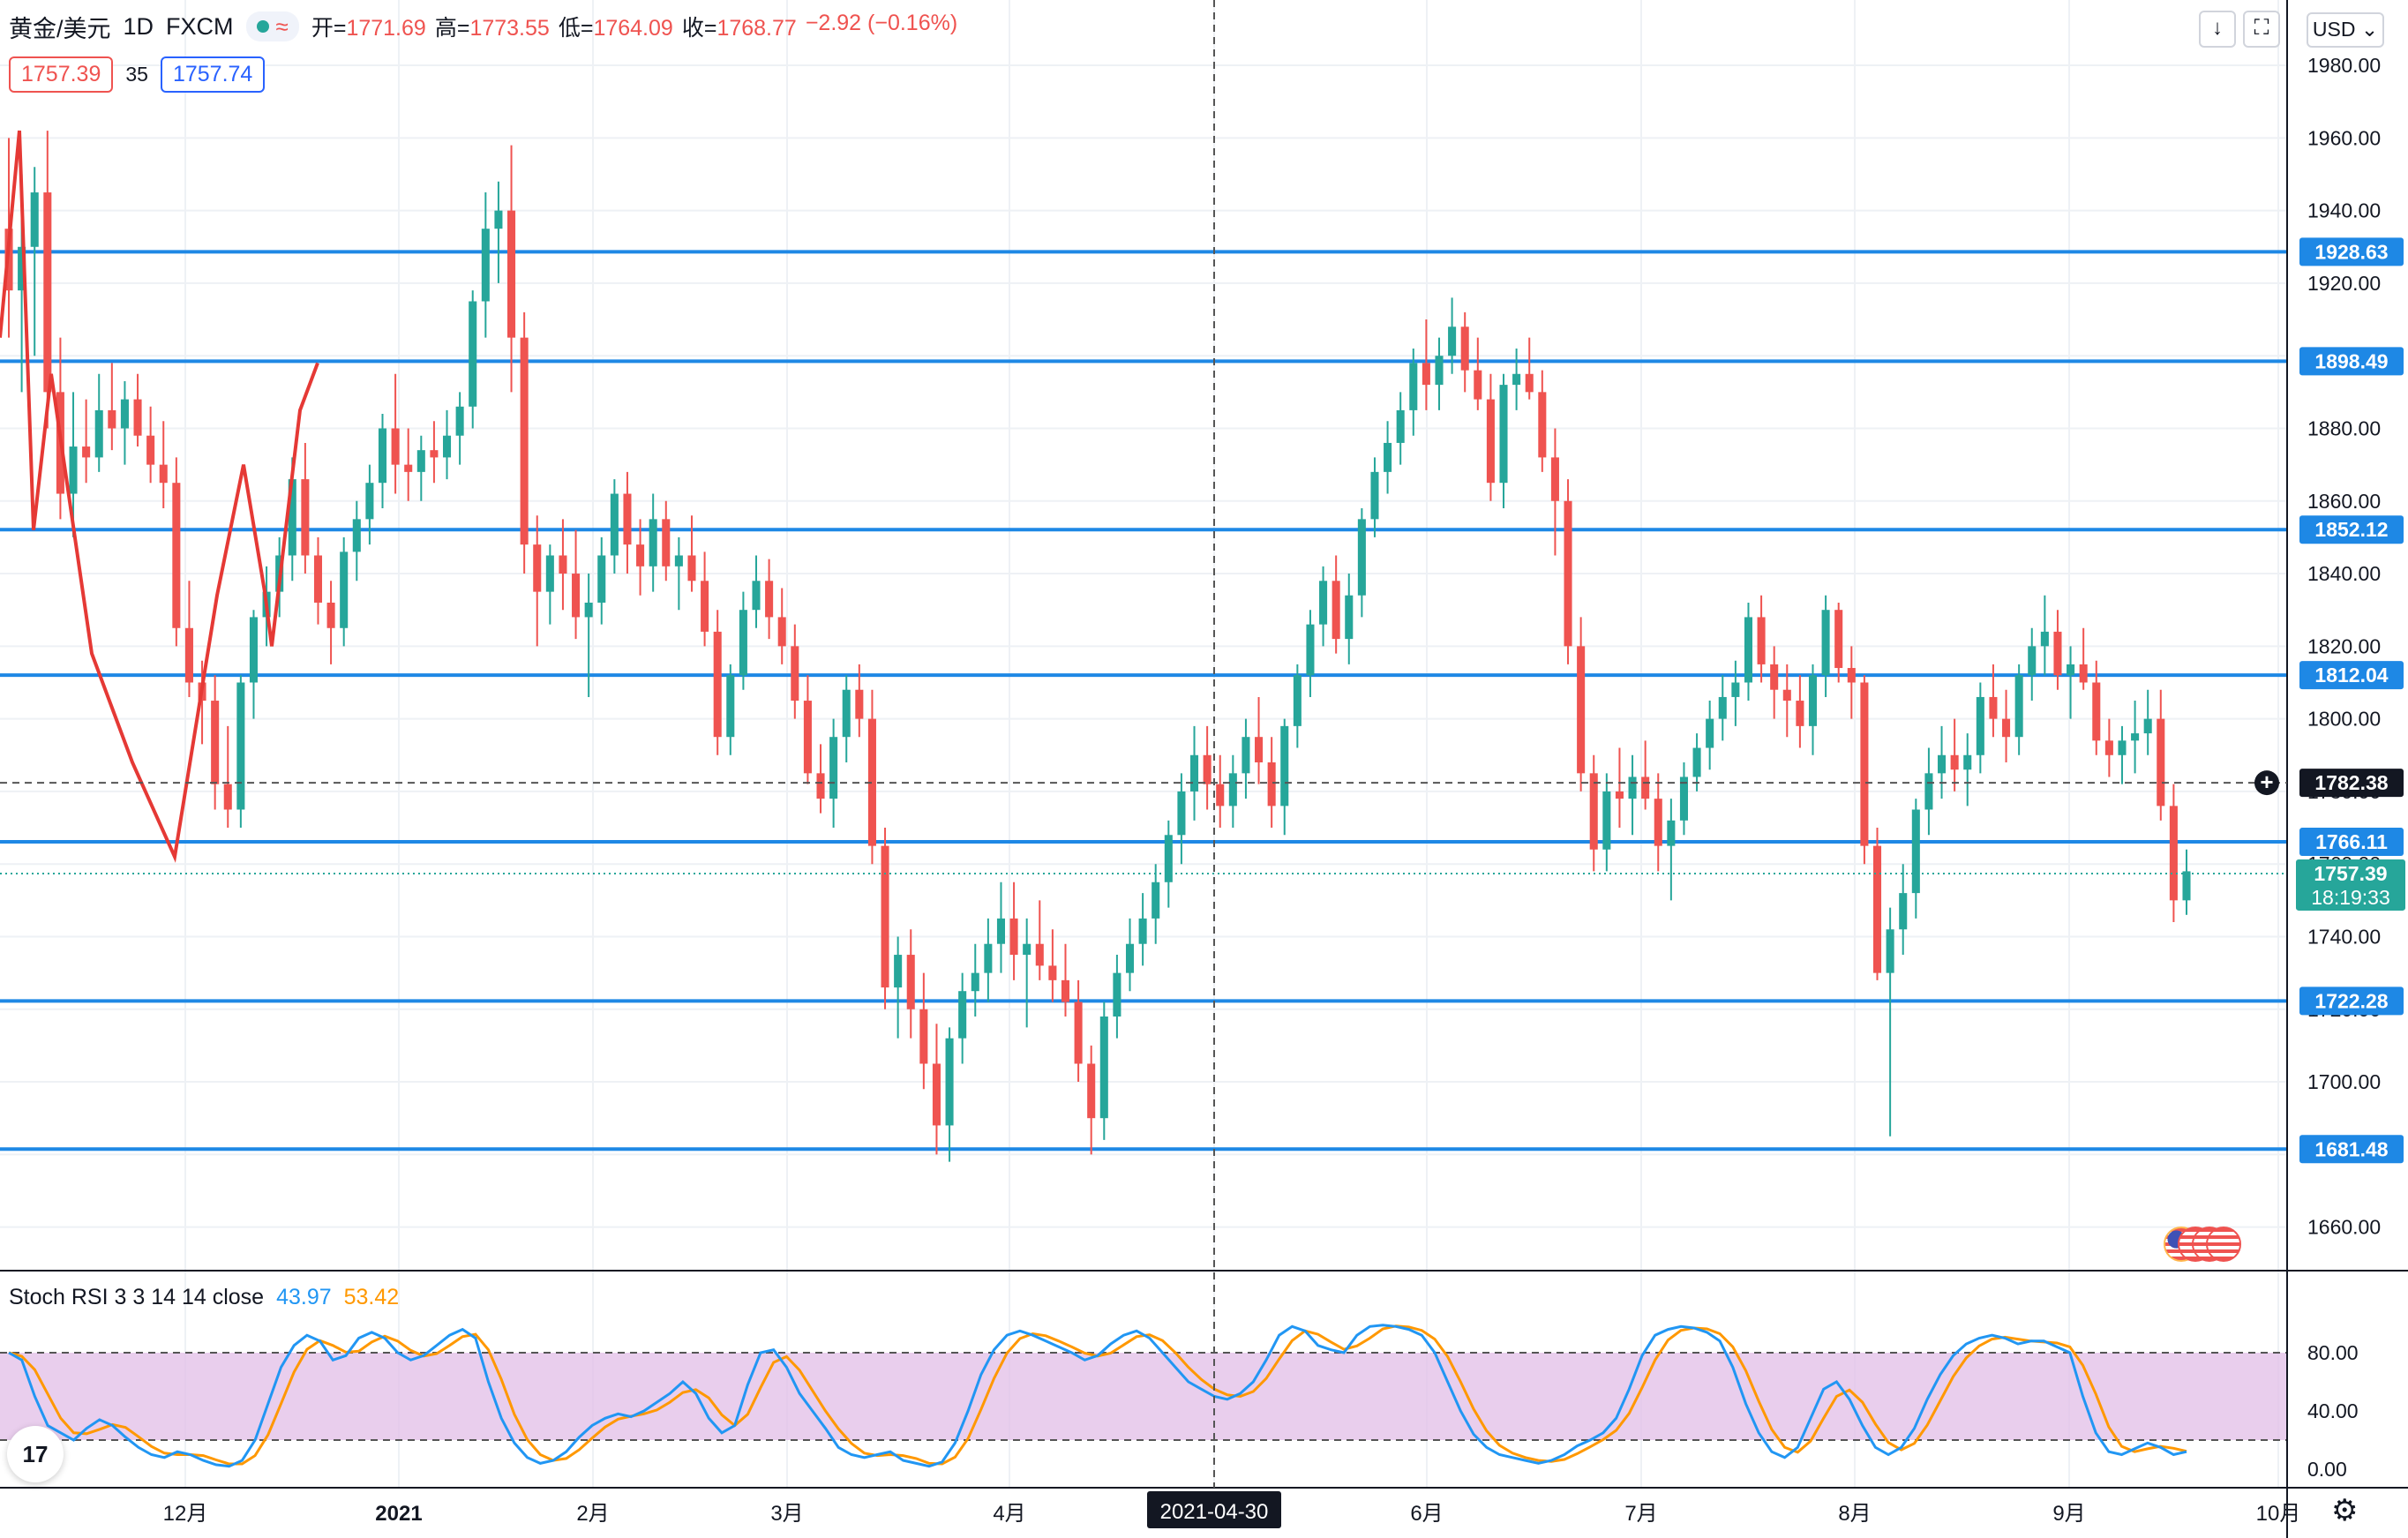 The width and height of the screenshot is (2408, 1538). What do you see at coordinates (372, 1297) in the screenshot?
I see `d-value: 53.42` at bounding box center [372, 1297].